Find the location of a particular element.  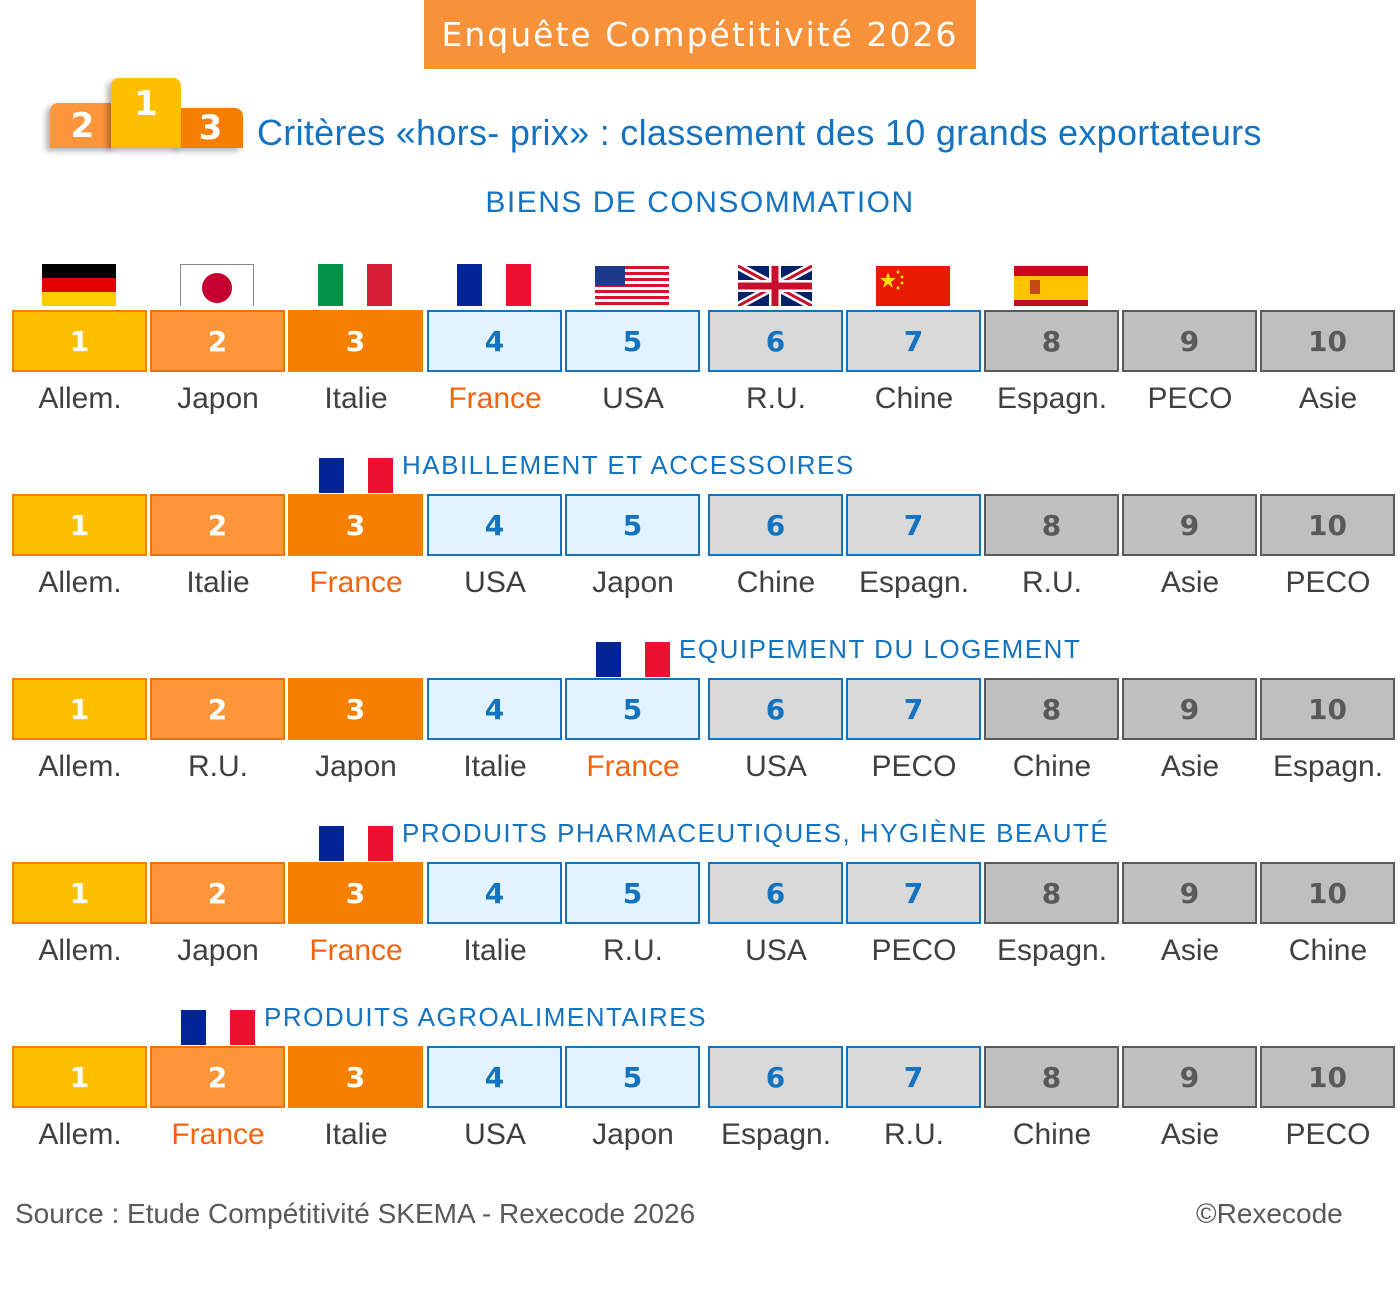

japan-flag-icon is located at coordinates (217, 285).